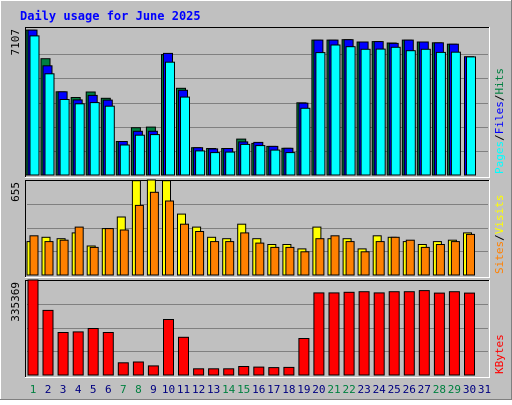 Image resolution: width=512 pixels, height=405 pixels. I want to click on panel-legend: Pages/Files/Hits, so click(499, 121).